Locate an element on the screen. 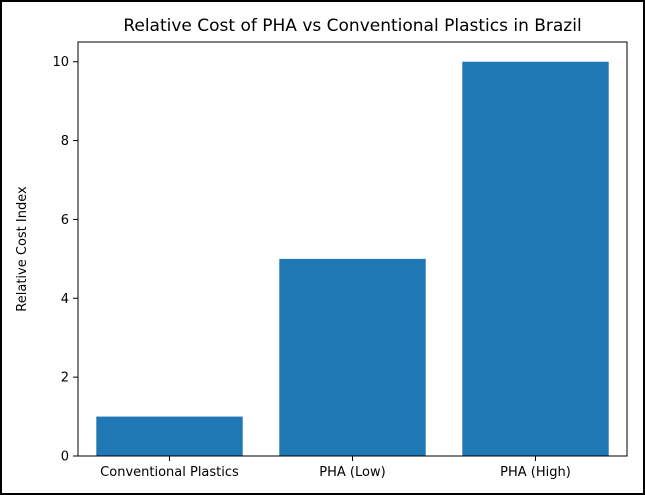  y-axis-label: Relative Cost Index is located at coordinates (22, 249).